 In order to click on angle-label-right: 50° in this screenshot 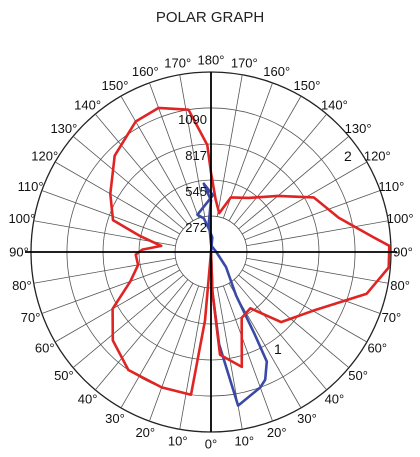, I will do `click(358, 375)`.